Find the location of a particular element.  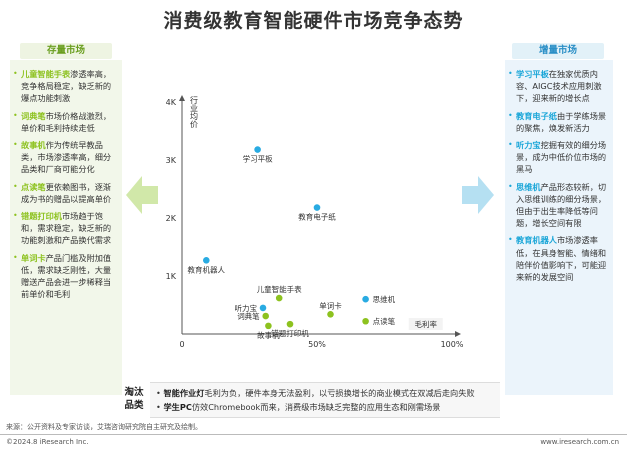

x-tick-label: 50% is located at coordinates (317, 344).